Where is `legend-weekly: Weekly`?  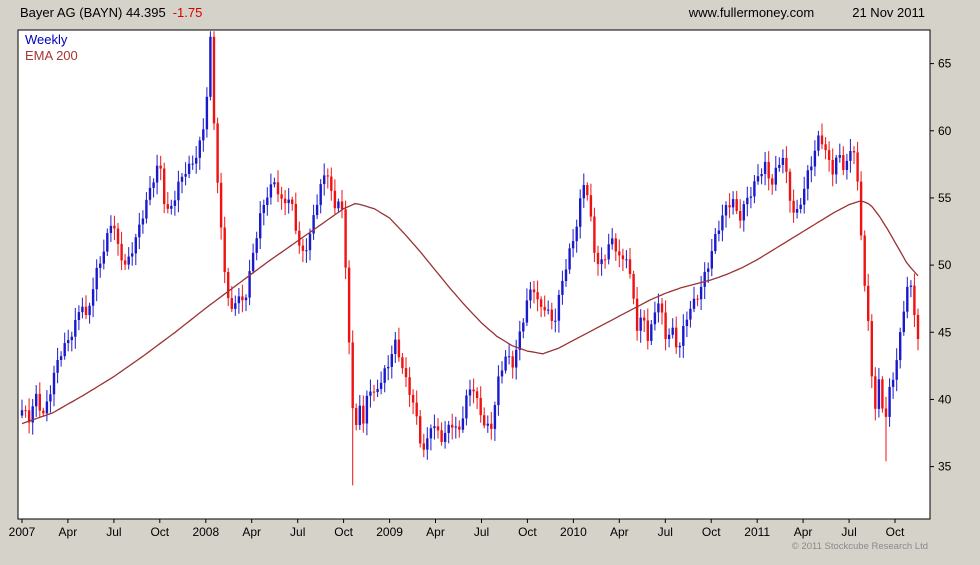 legend-weekly: Weekly is located at coordinates (46, 39).